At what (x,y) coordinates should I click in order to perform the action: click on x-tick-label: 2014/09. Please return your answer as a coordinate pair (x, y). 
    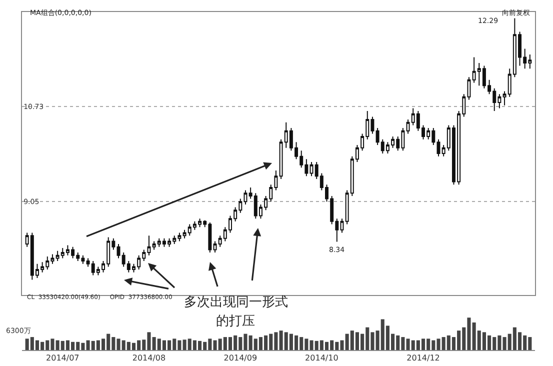
    Looking at the image, I should click on (241, 358).